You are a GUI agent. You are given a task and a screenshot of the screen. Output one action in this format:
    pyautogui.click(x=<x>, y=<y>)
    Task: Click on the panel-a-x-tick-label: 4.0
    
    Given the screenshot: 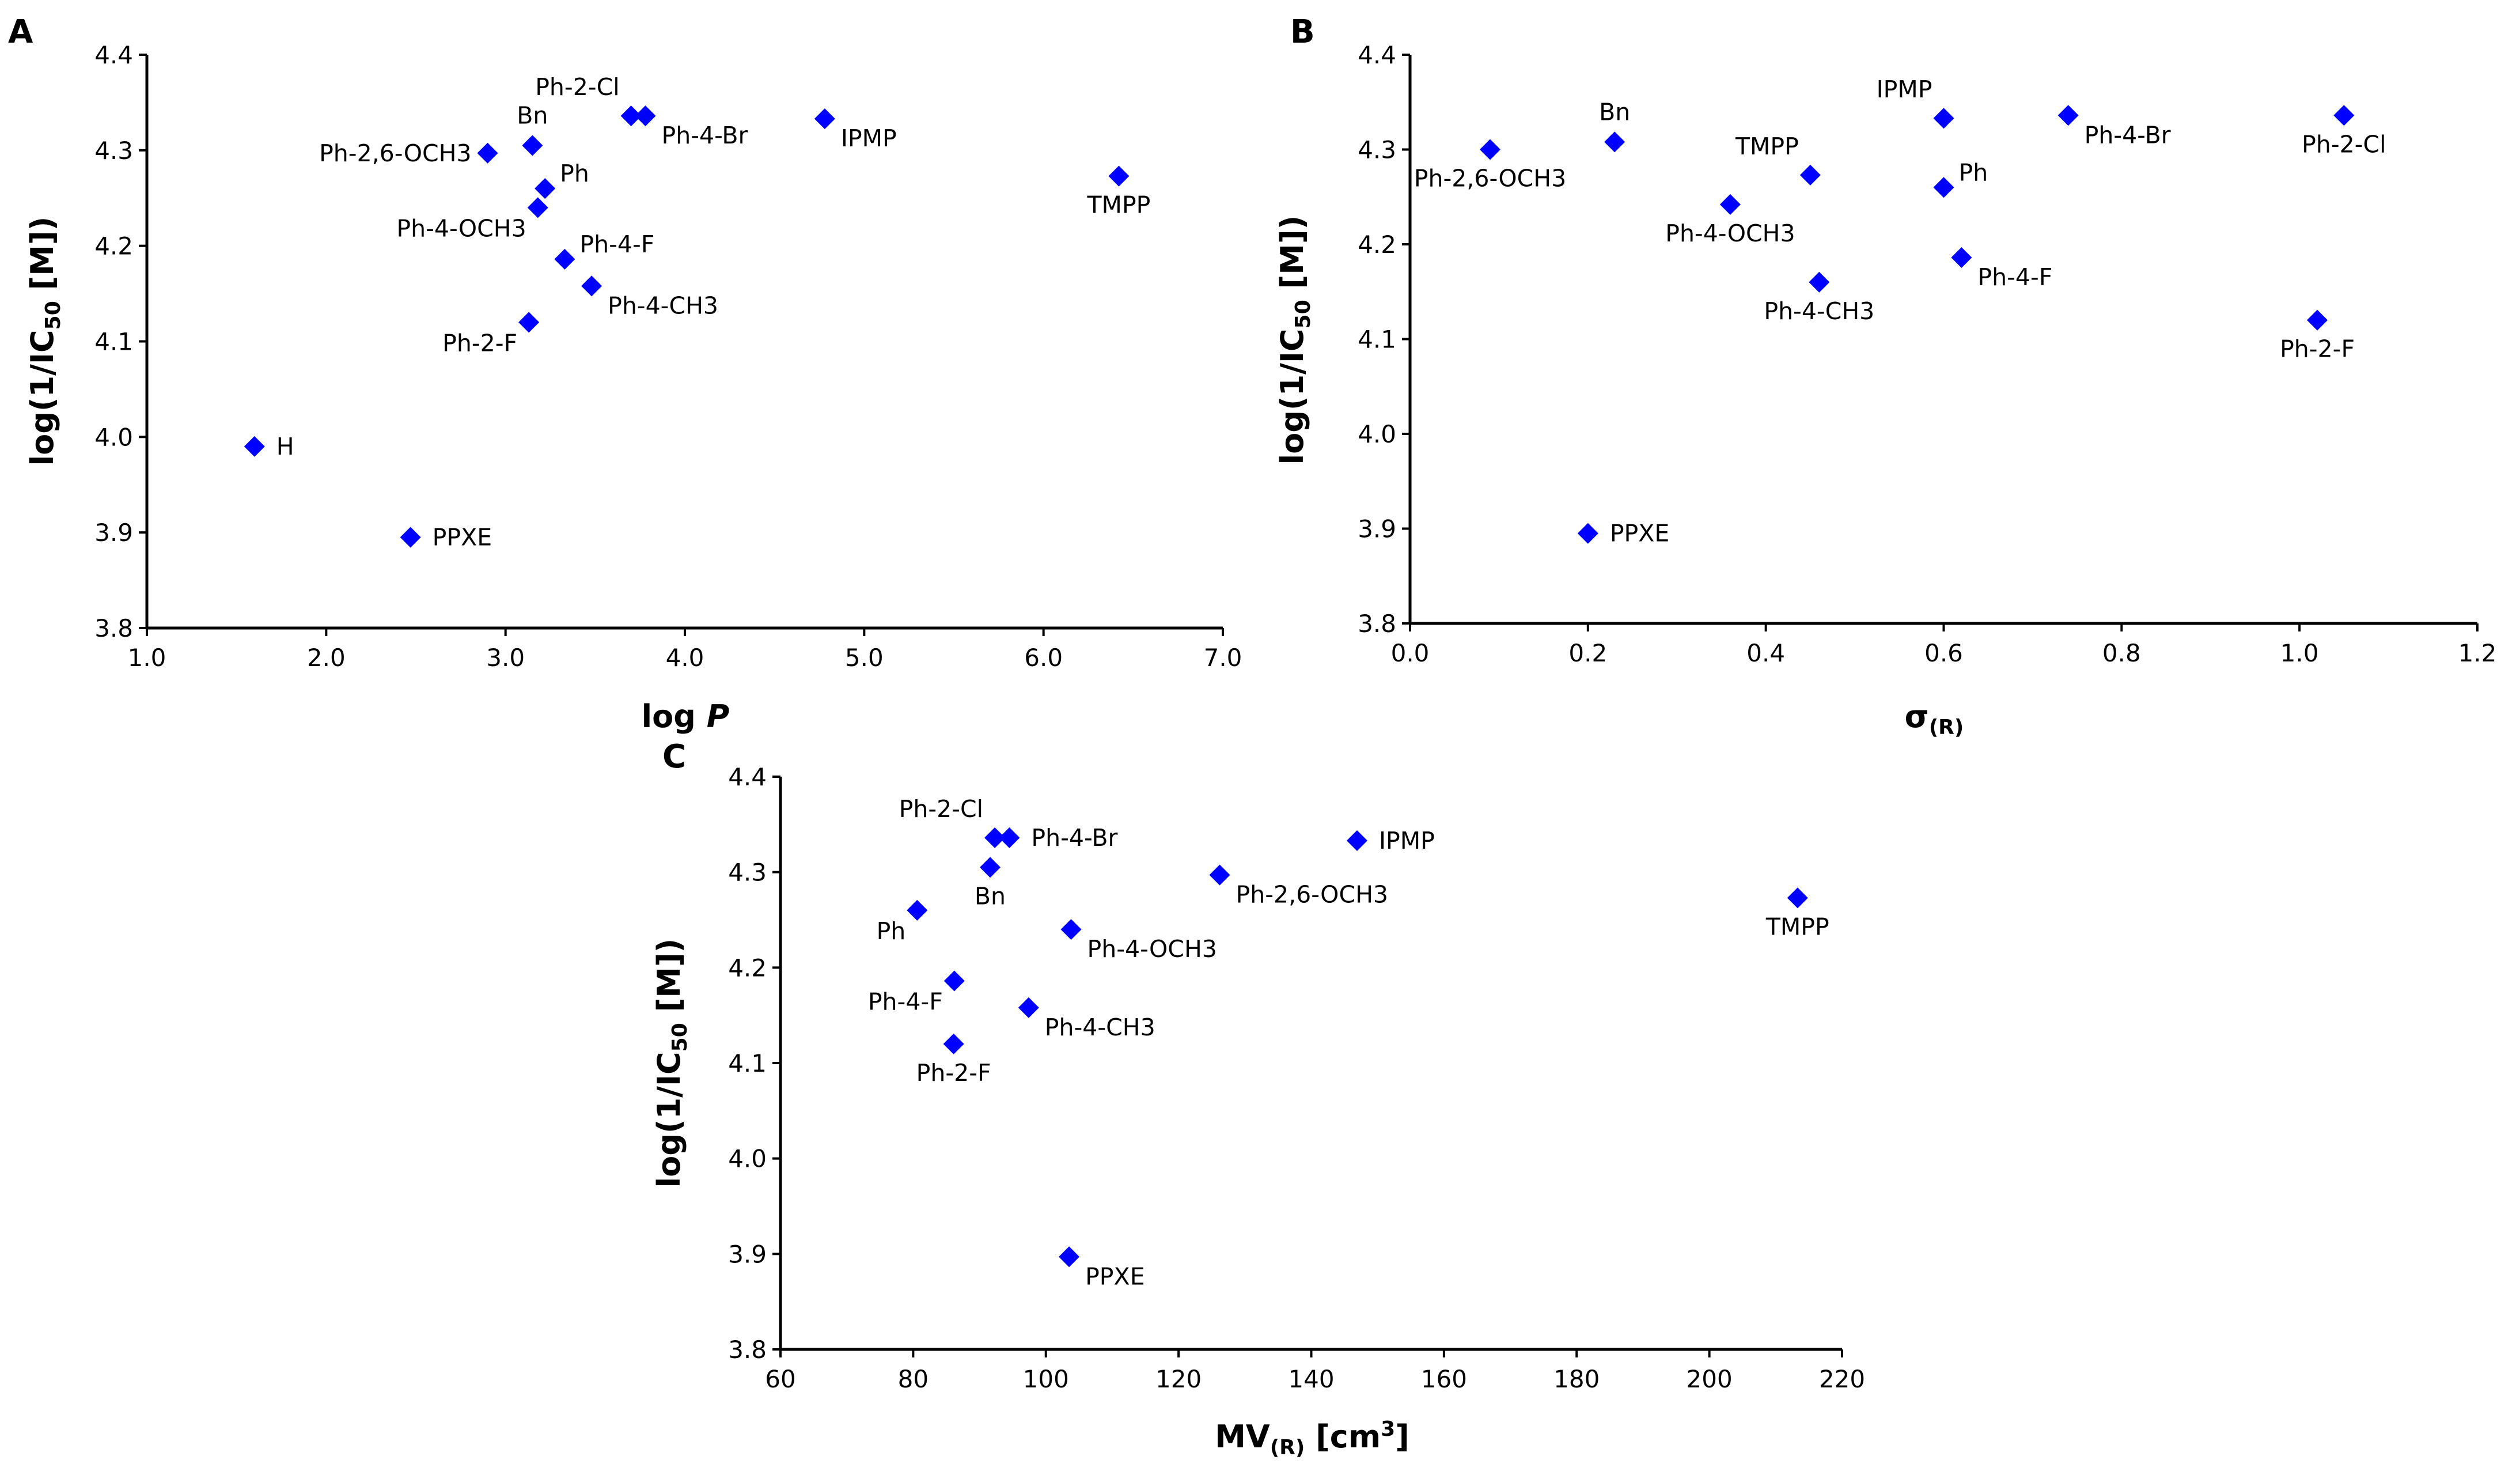 What is the action you would take?
    pyautogui.click(x=685, y=658)
    